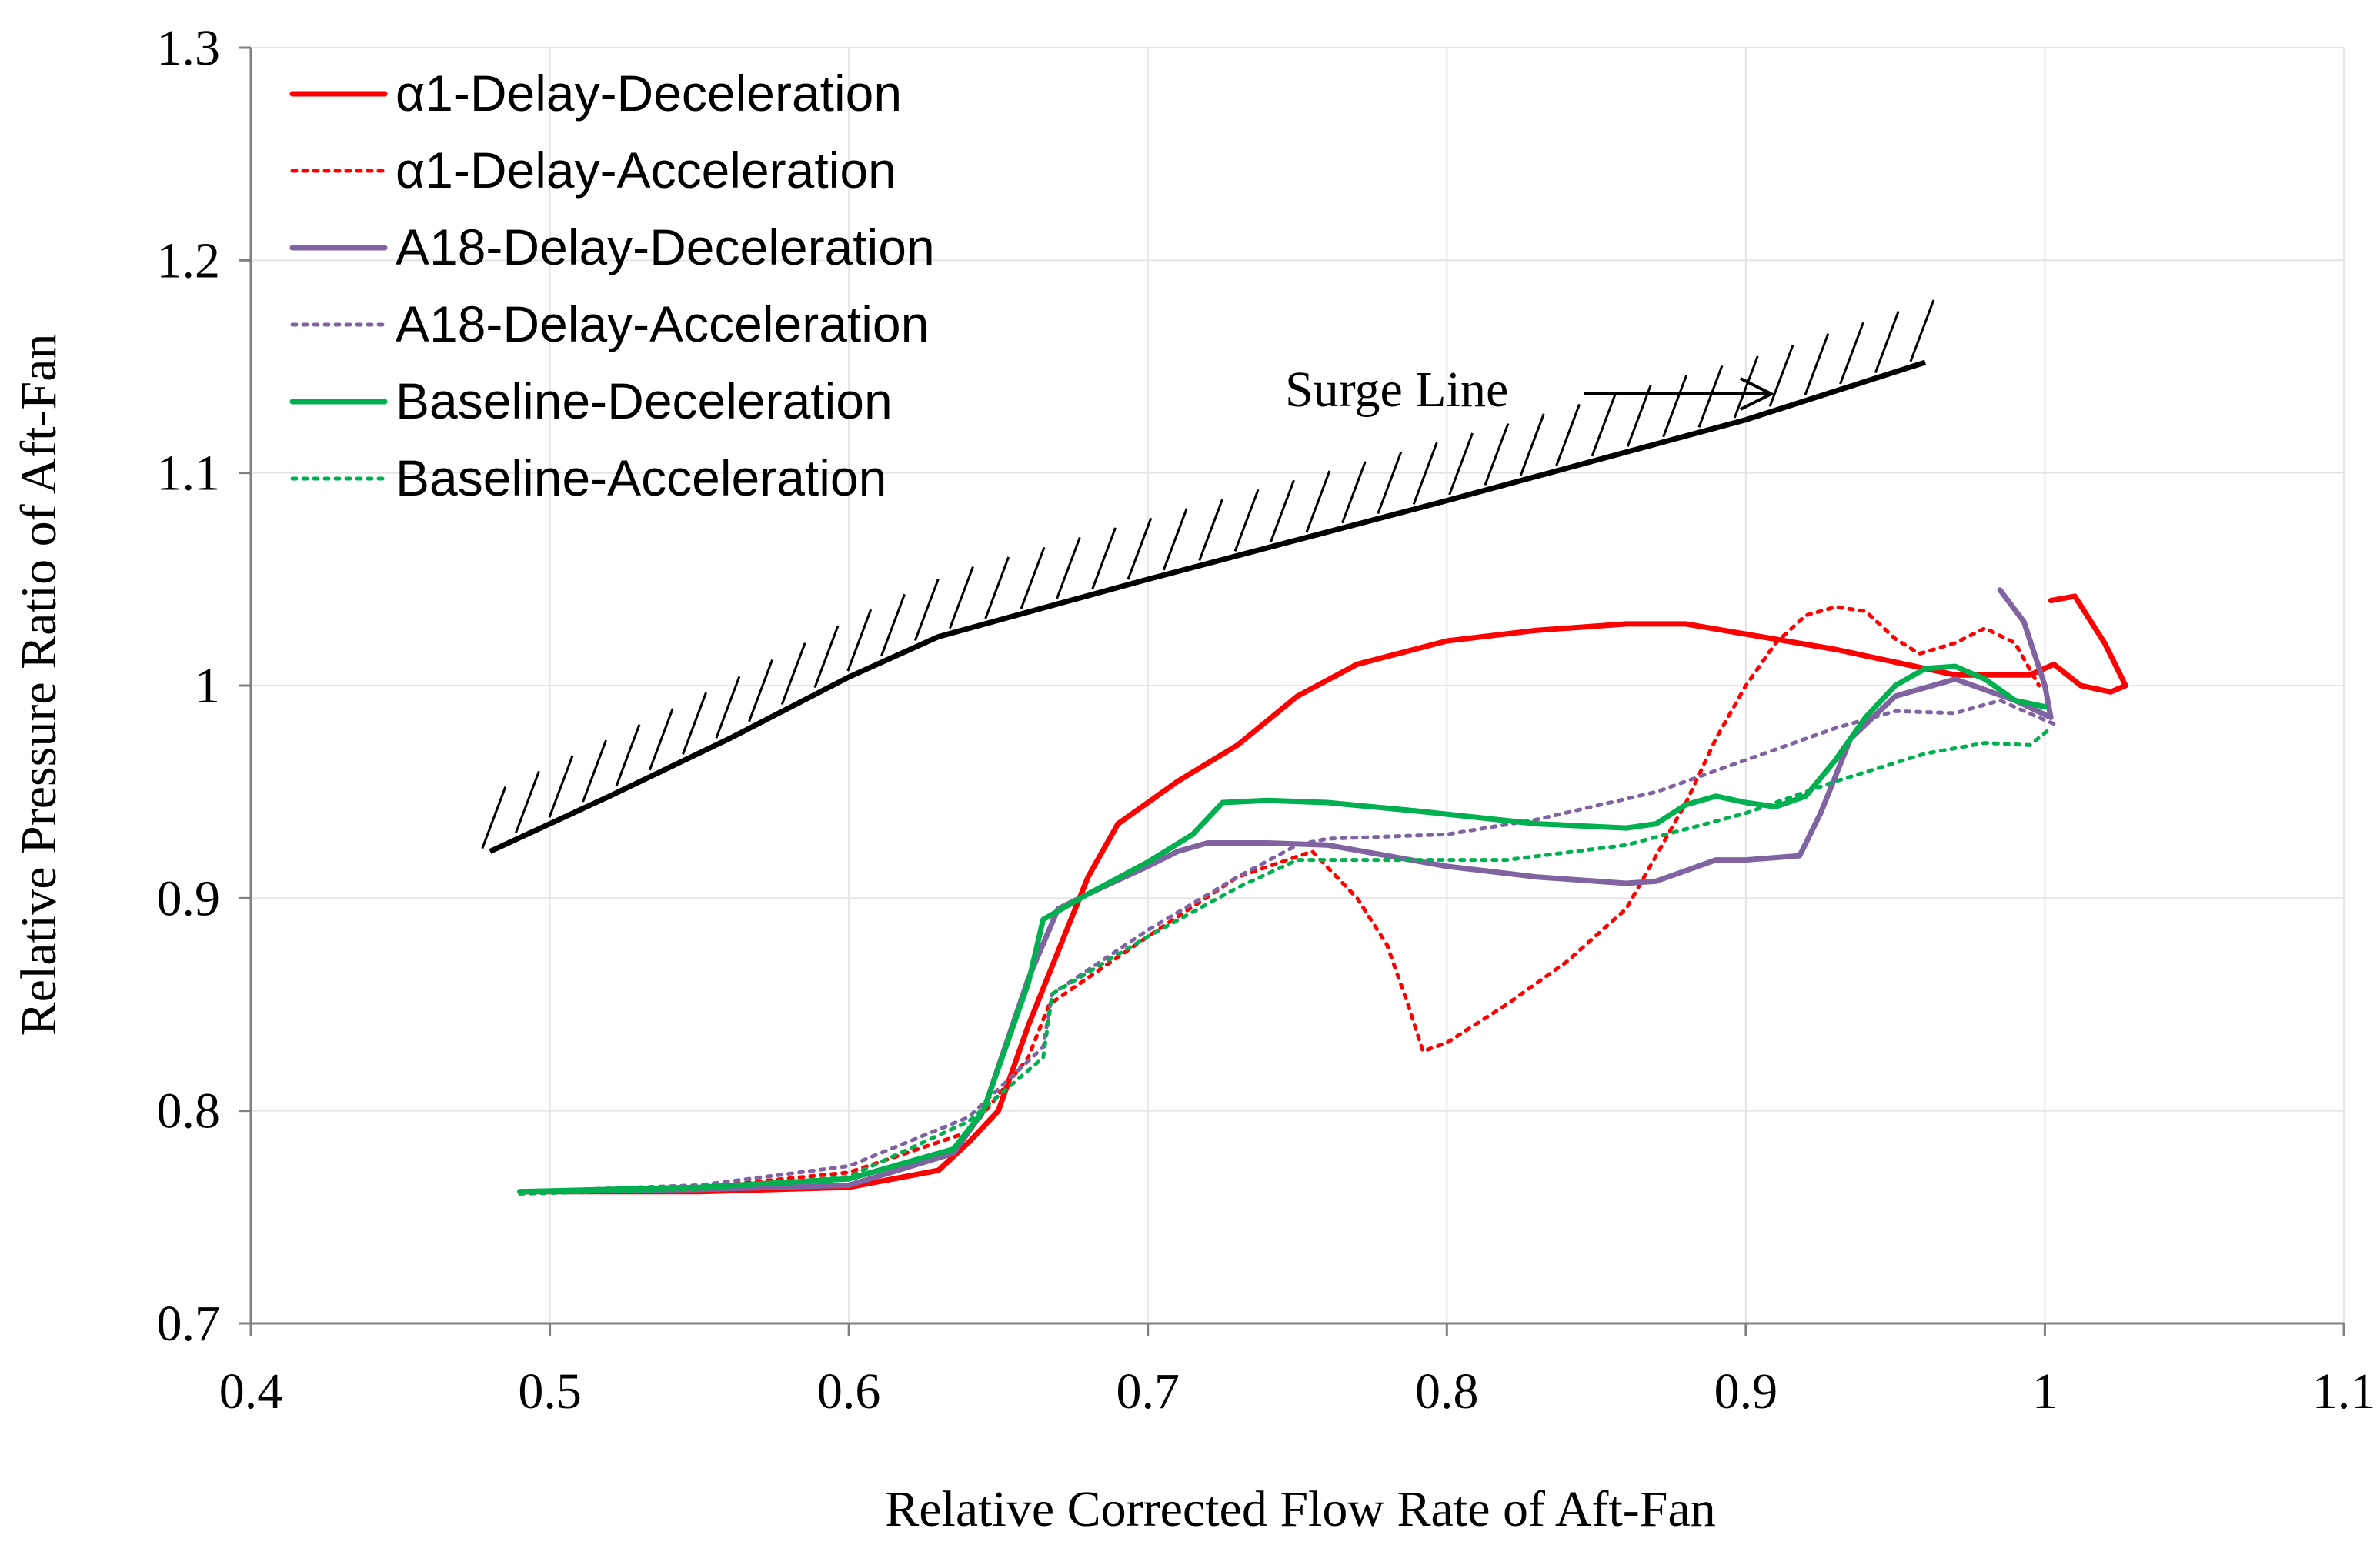  What do you see at coordinates (251, 1392) in the screenshot?
I see `x-tick-label: 0.4` at bounding box center [251, 1392].